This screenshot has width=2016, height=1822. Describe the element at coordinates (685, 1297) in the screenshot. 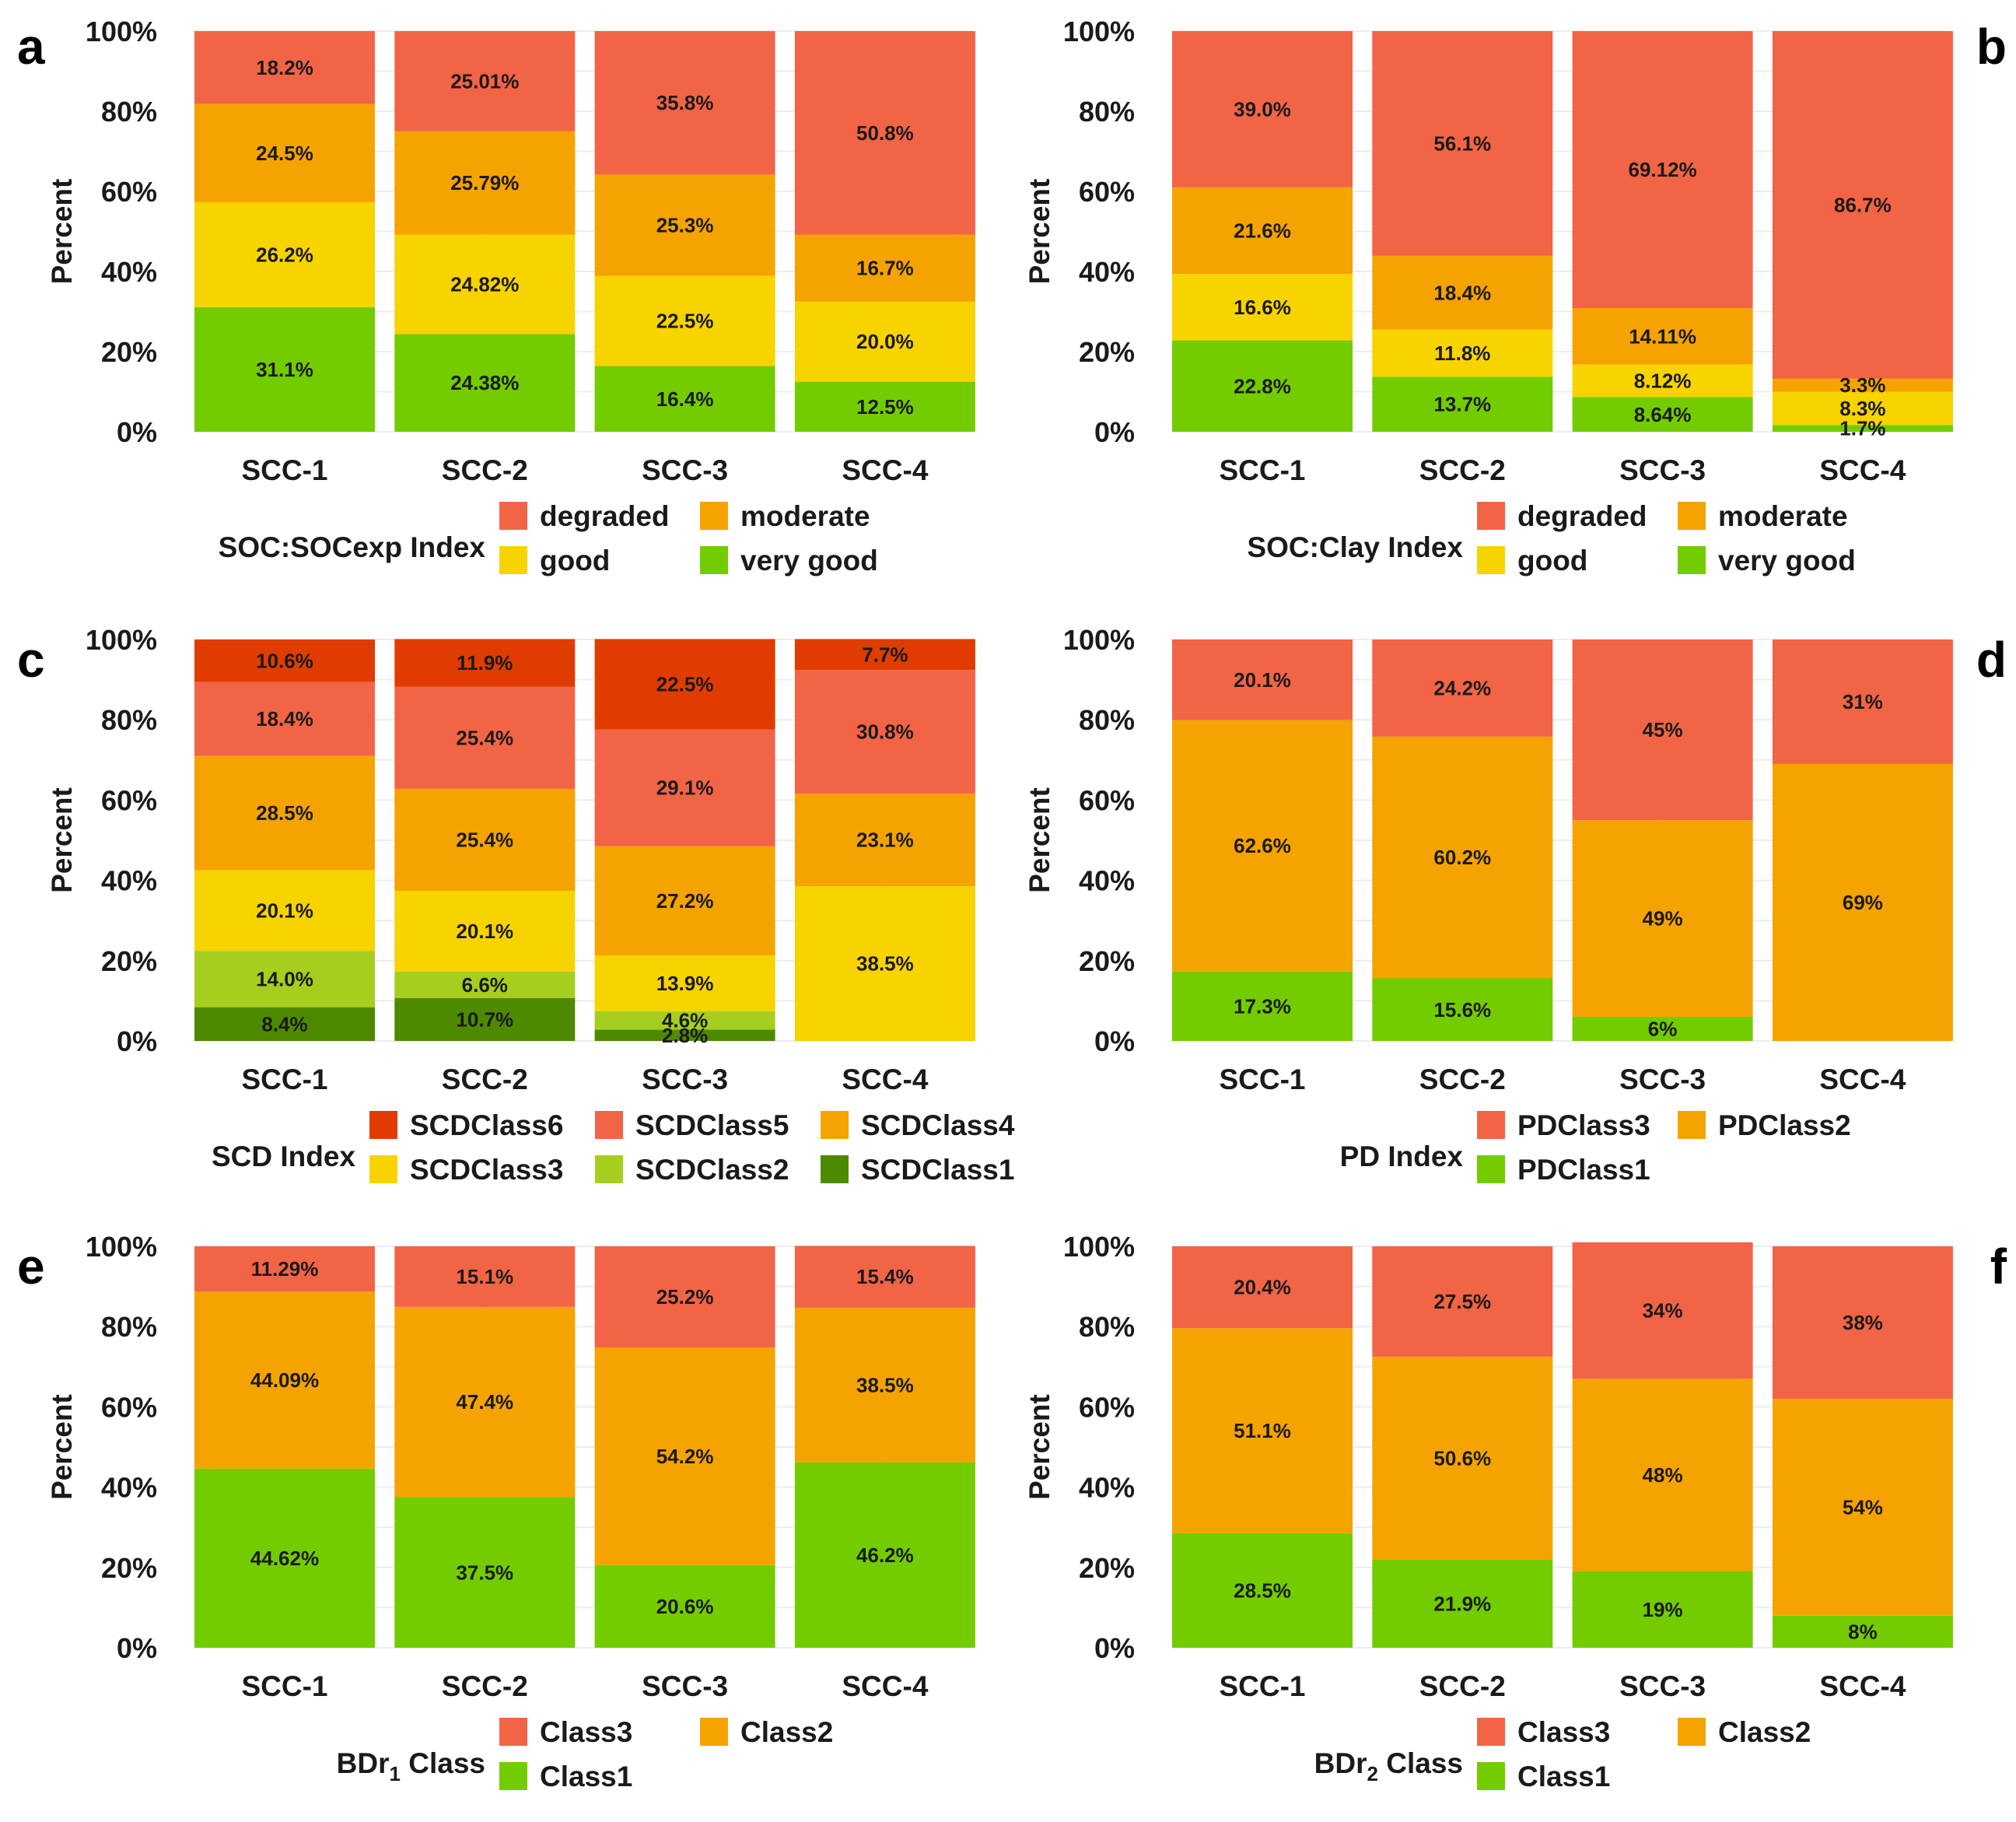

I see `data-label: 25.2%` at that location.